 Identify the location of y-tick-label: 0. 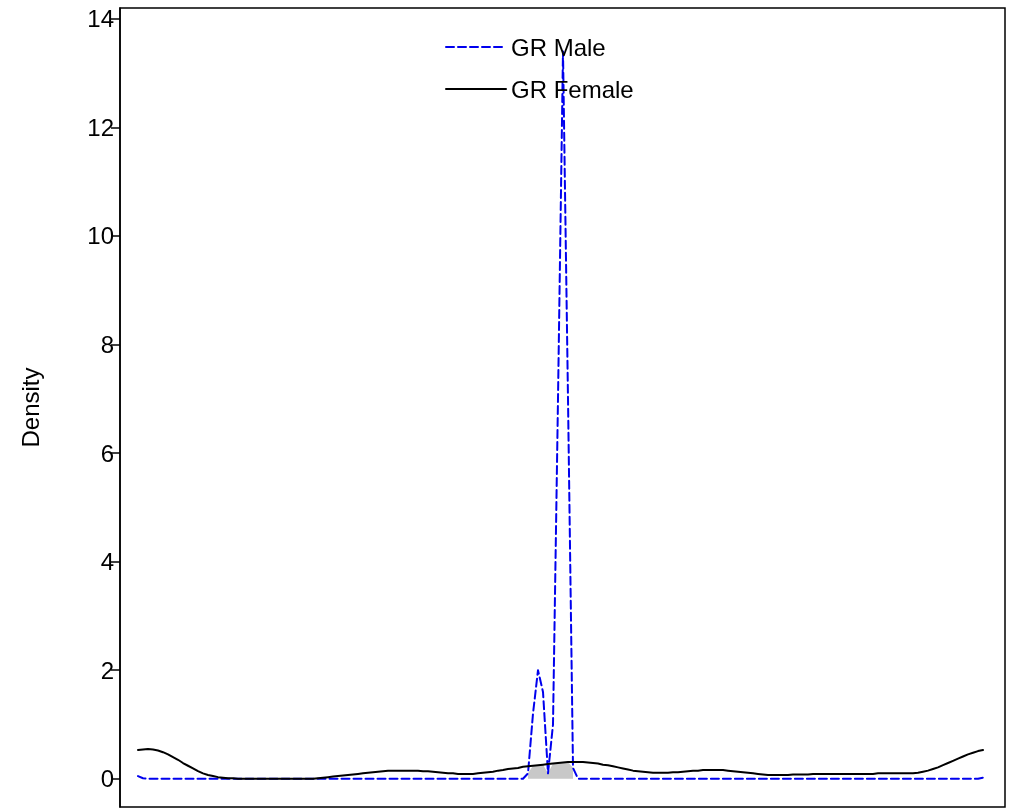
(107, 779).